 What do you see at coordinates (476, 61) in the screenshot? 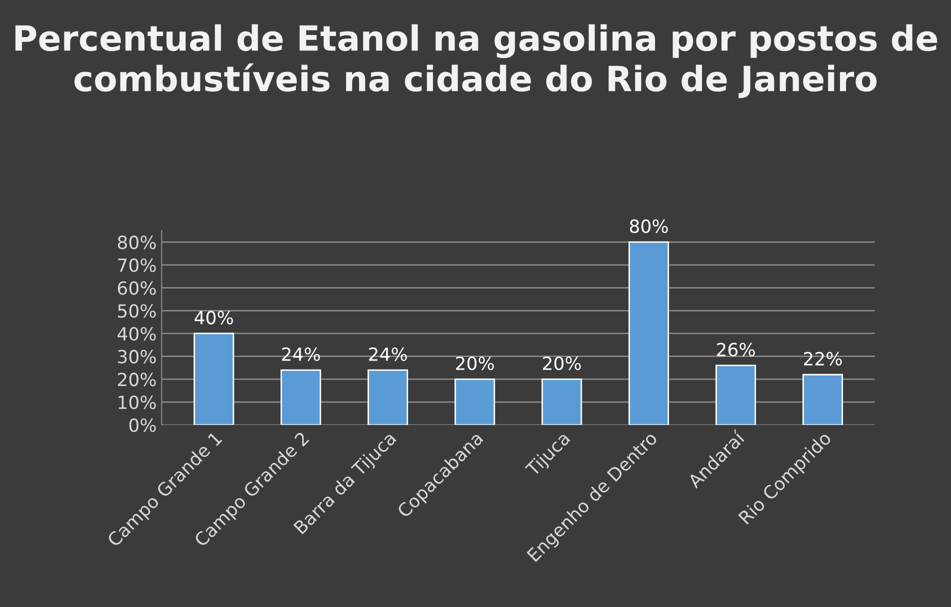
I see `chart-title: Percentual de Etanol na gasolina por postos de combustíveis na cidade do Rio de Janeiro` at bounding box center [476, 61].